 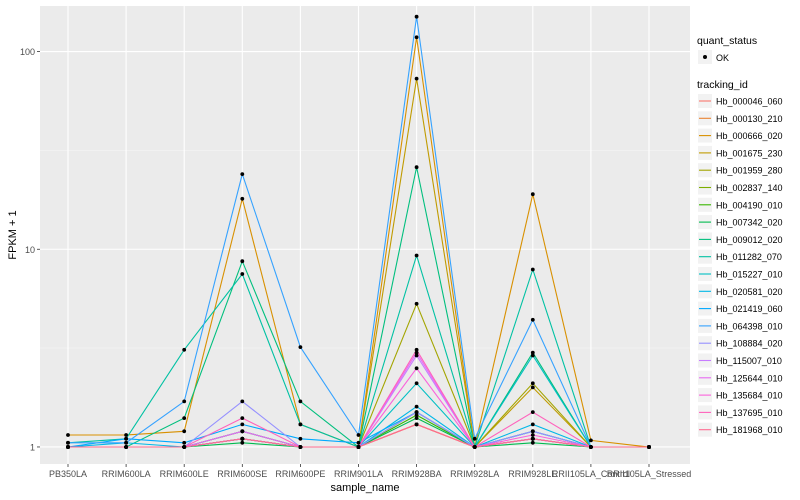 I want to click on legend-item-label: Hb_000130_210, so click(x=749, y=119).